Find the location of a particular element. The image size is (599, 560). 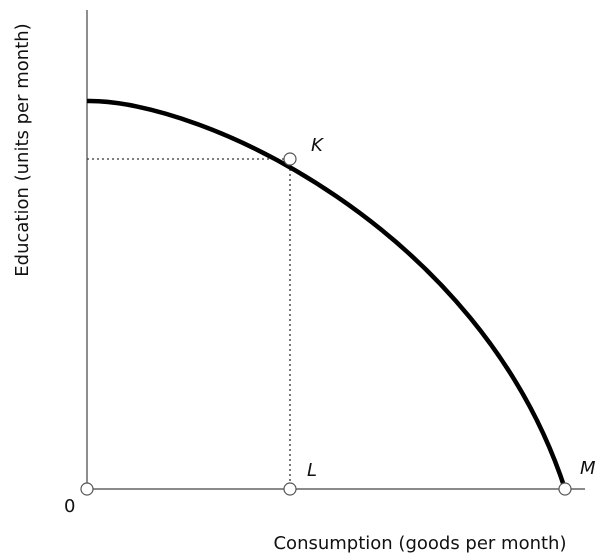

origin-label: 0 is located at coordinates (69, 506).